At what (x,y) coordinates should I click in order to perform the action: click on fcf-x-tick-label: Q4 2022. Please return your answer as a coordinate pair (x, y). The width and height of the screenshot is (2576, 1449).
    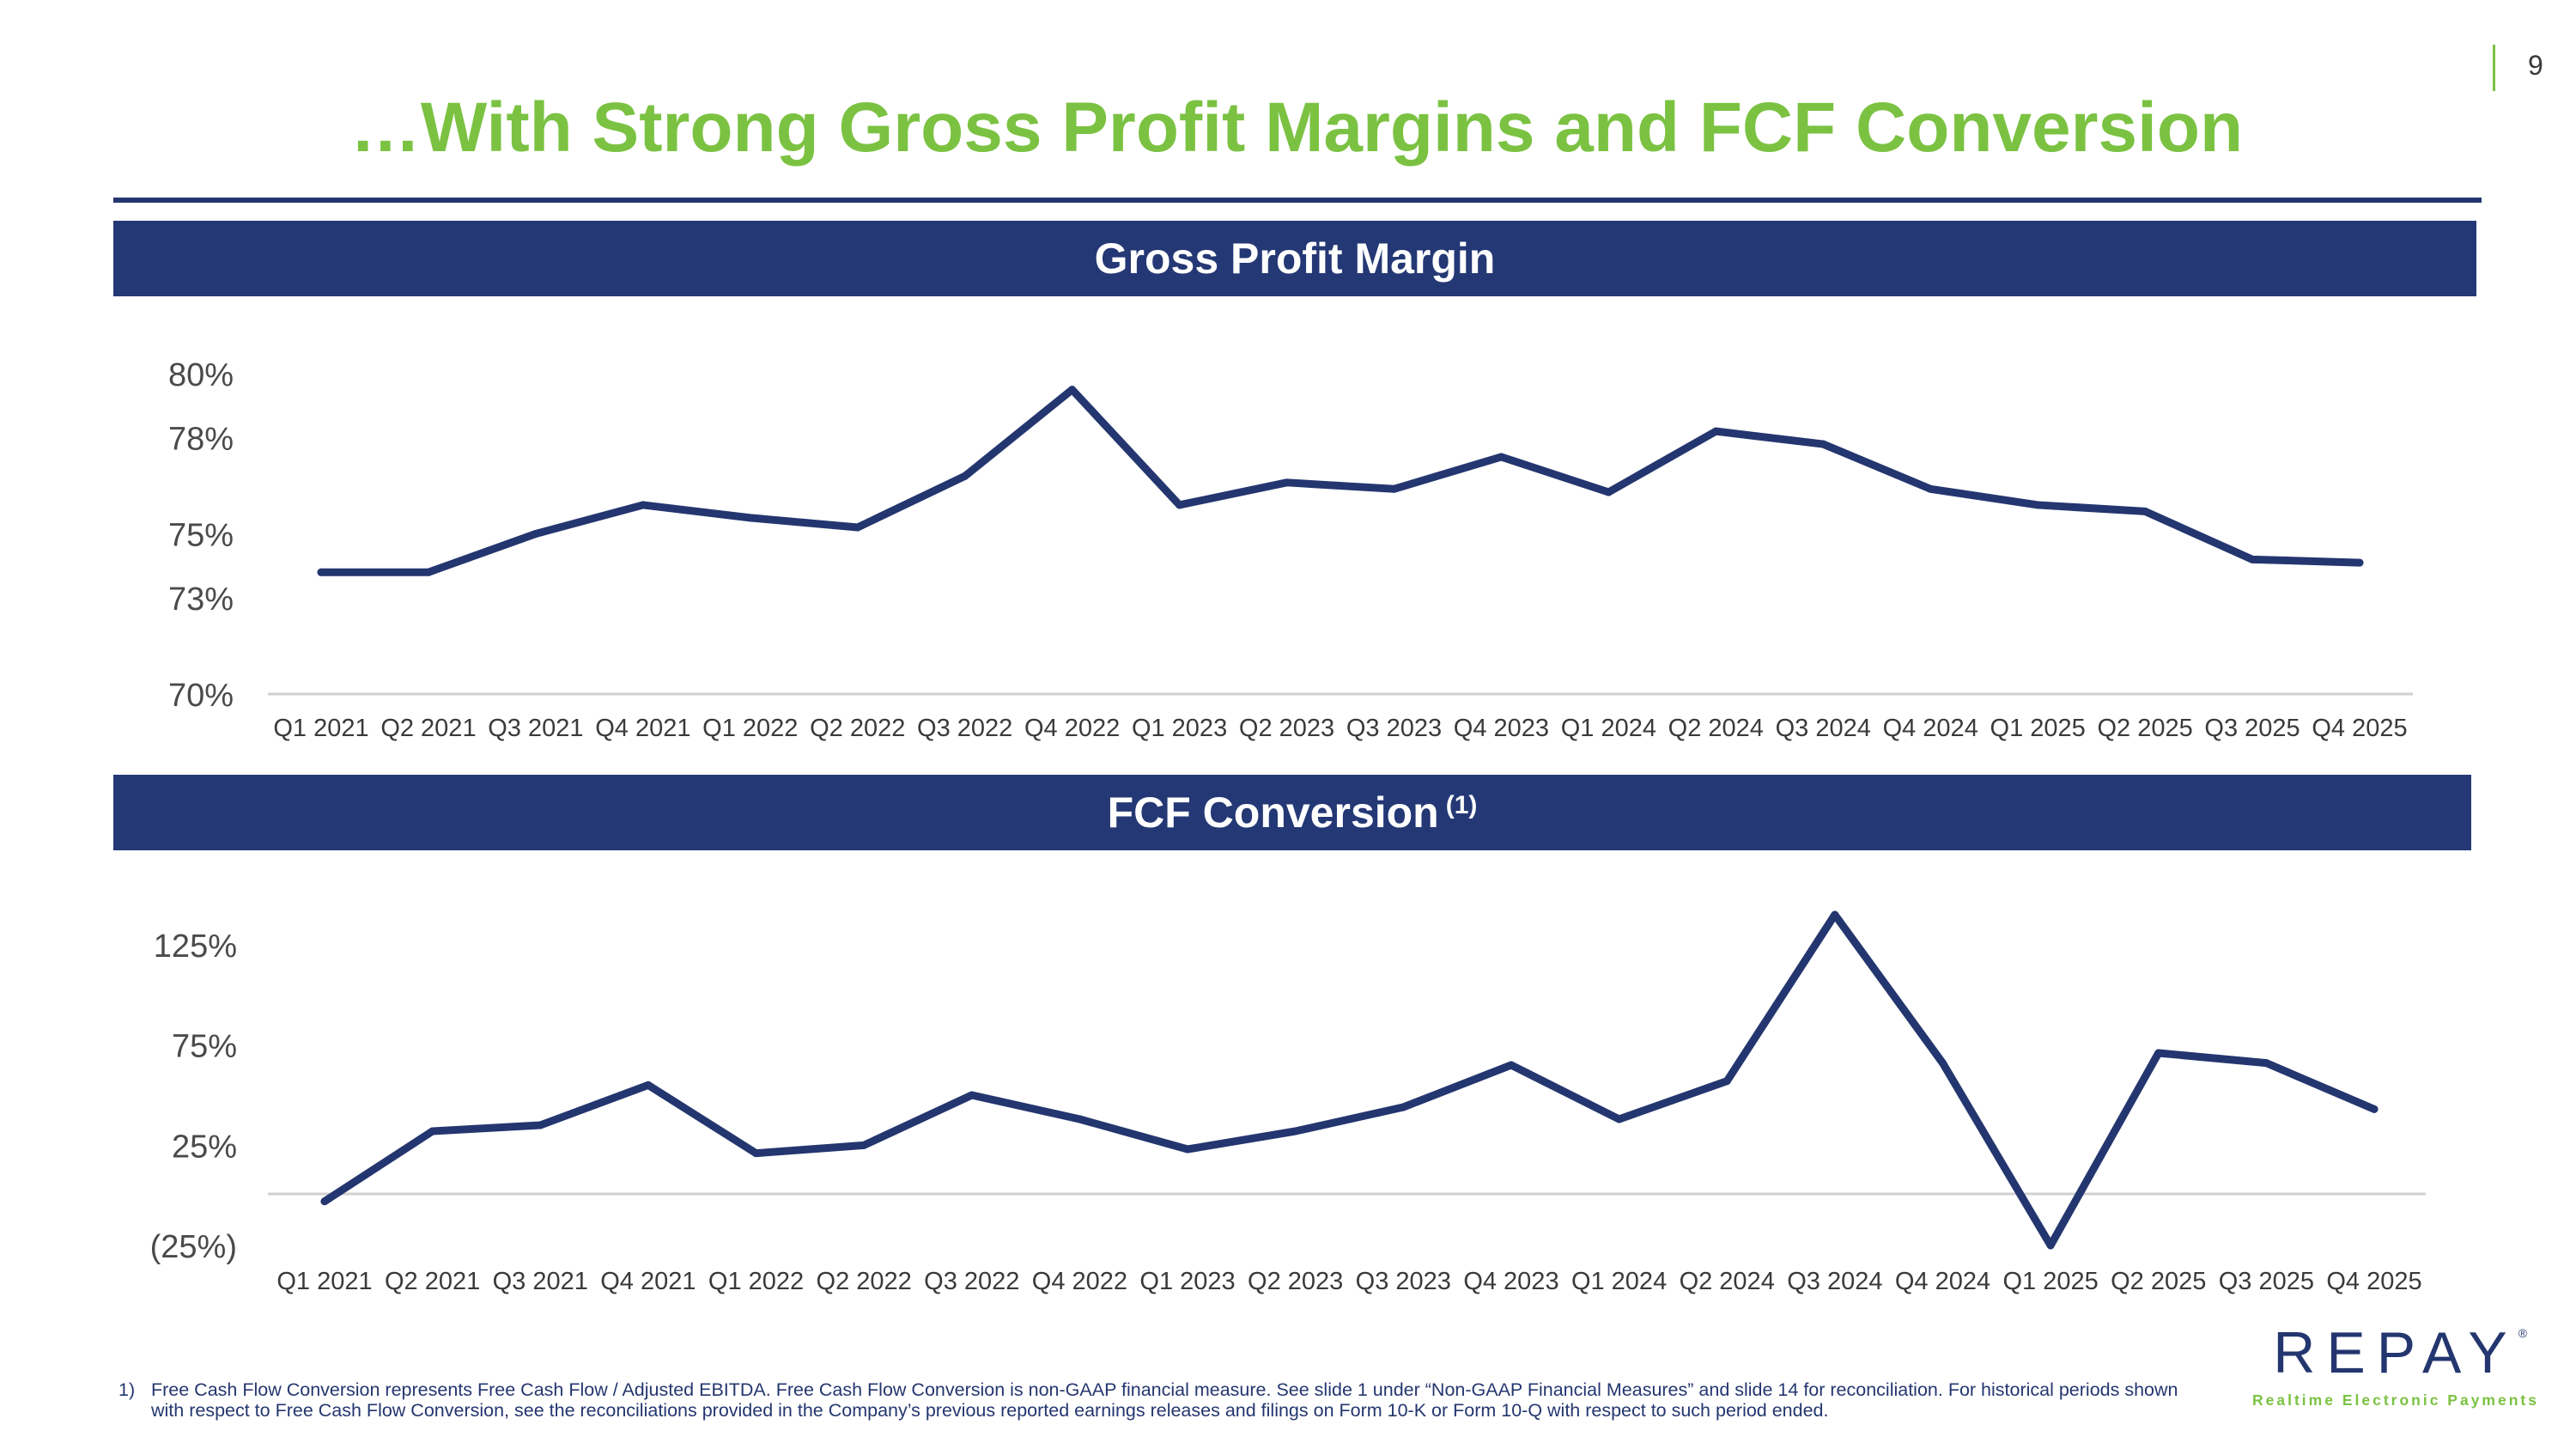
    Looking at the image, I should click on (1079, 1281).